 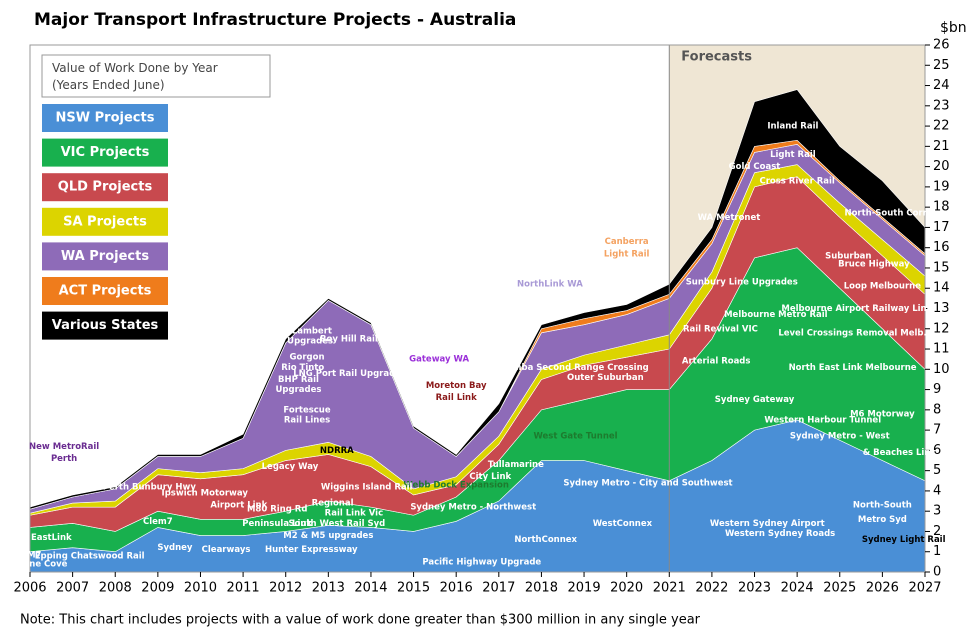 What do you see at coordinates (895, 214) in the screenshot?
I see `annotation: North-South Corridor` at bounding box center [895, 214].